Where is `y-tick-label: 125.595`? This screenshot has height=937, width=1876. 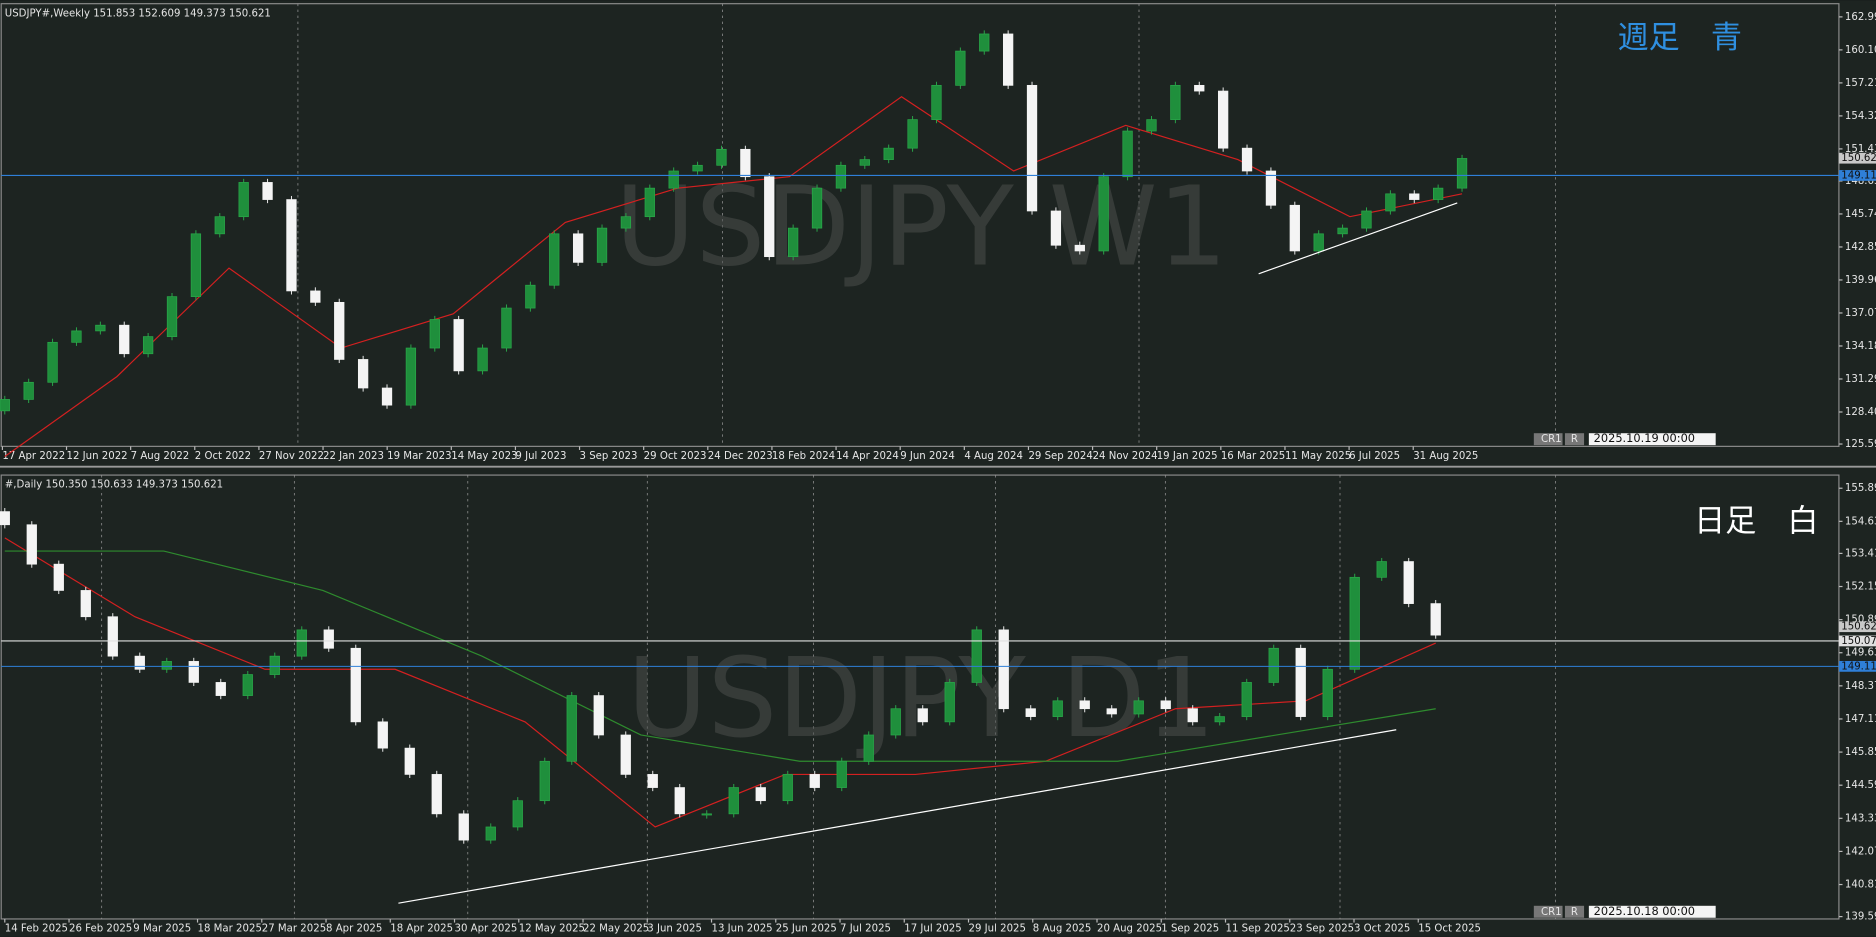
y-tick-label: 125.595 is located at coordinates (1860, 444).